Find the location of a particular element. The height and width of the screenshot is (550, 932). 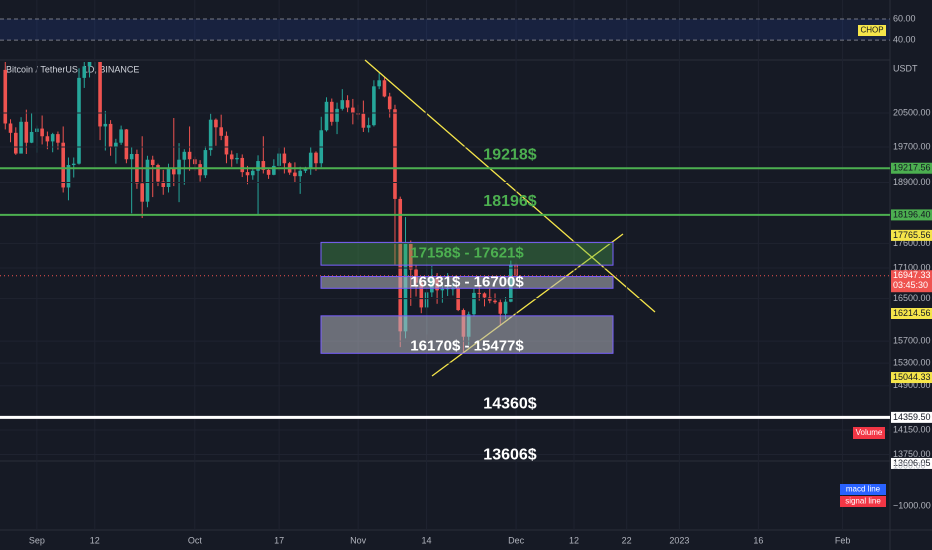

y-tick-label: 19700.00 is located at coordinates (912, 146).